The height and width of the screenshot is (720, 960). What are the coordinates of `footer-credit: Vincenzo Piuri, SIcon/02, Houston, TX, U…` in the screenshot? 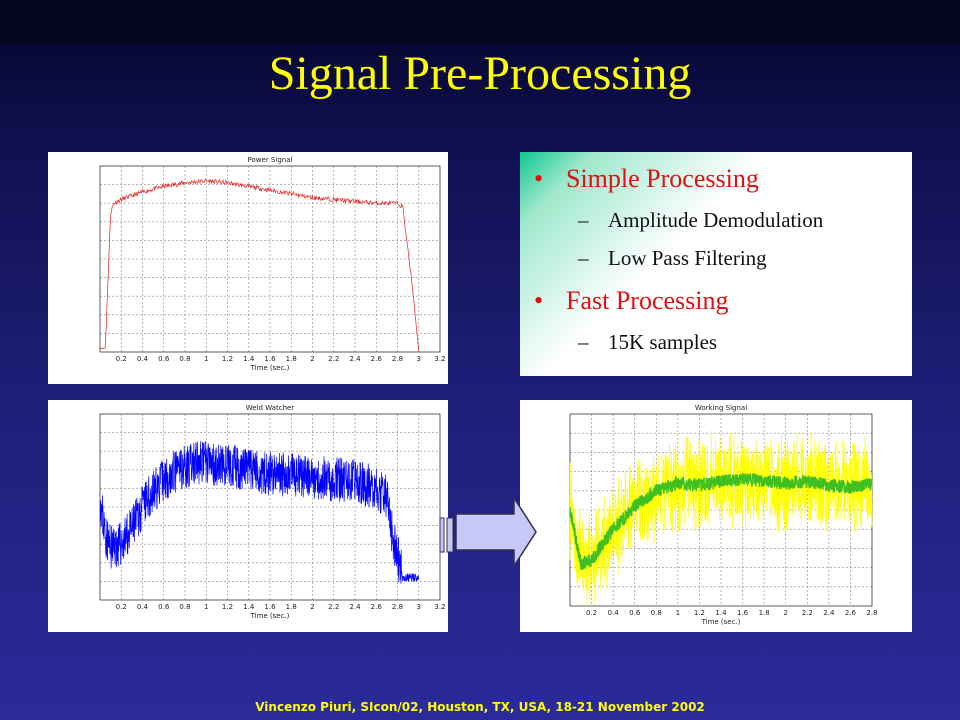 It's located at (480, 707).